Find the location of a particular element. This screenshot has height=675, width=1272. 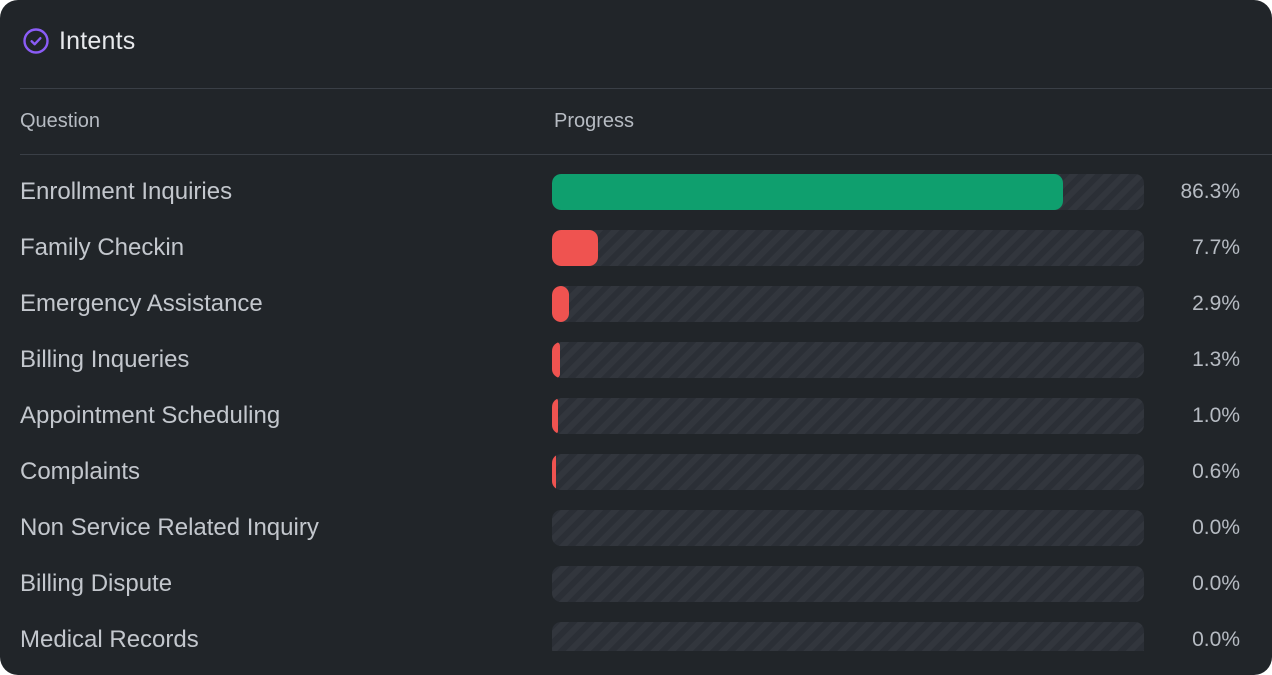

table-row: Billing Dispute 0.0% is located at coordinates (636, 594).